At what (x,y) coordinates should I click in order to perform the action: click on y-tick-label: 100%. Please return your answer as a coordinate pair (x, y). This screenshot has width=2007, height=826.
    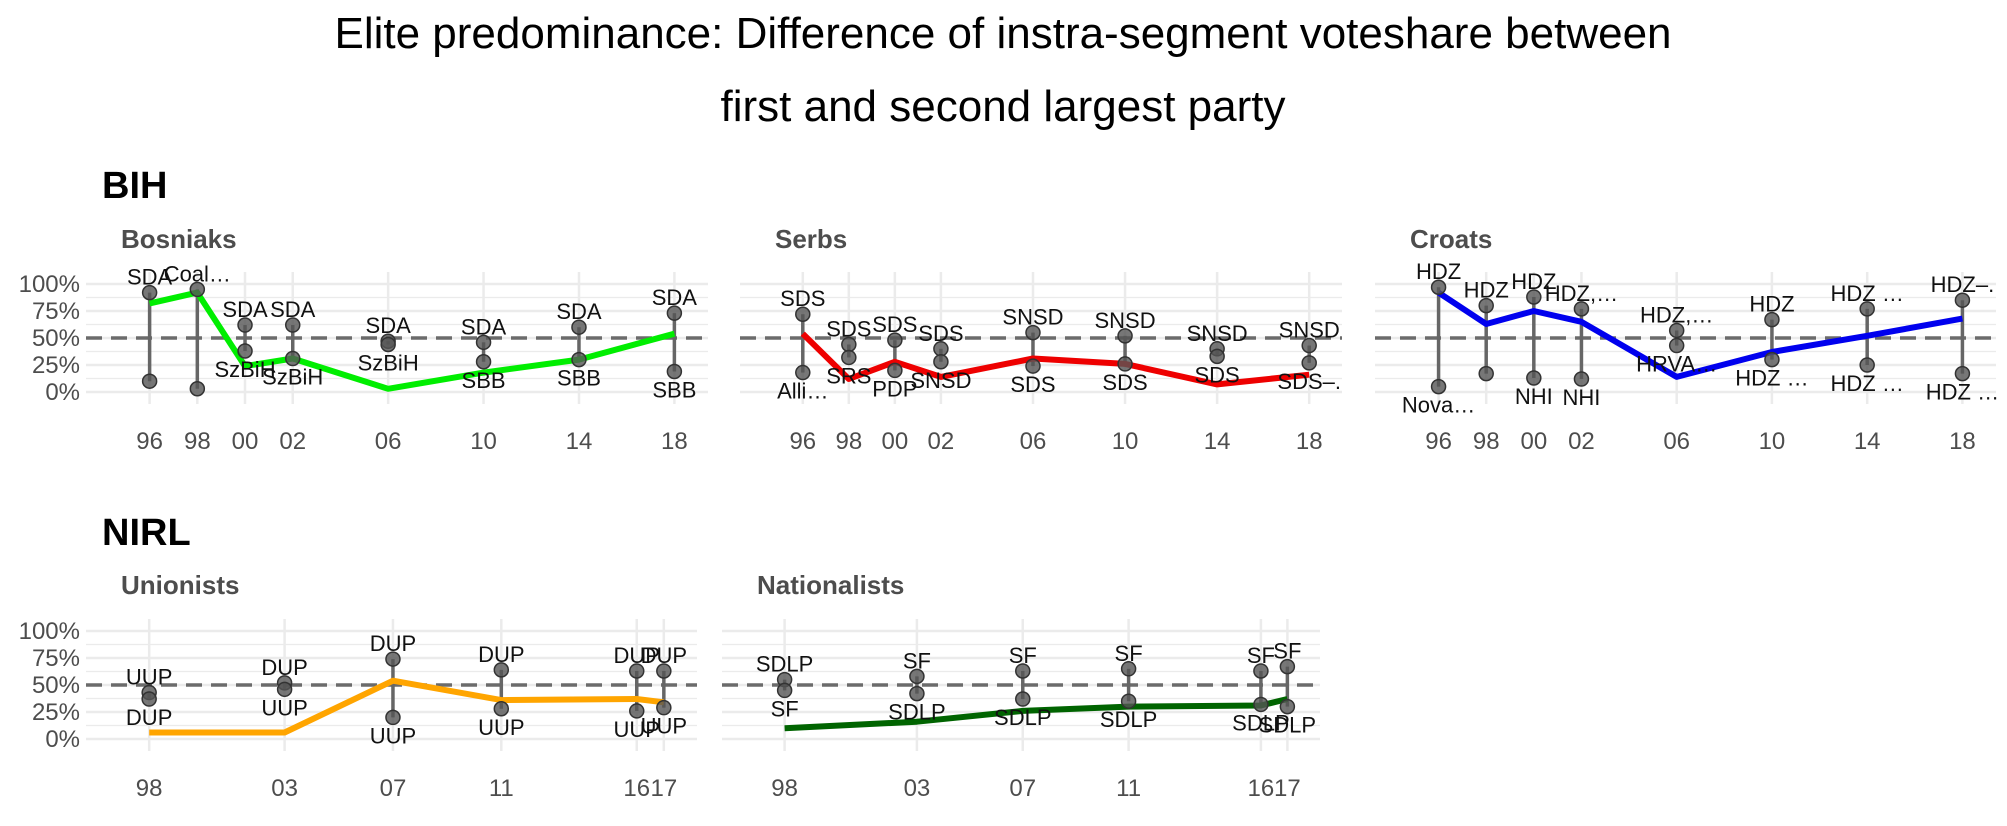
    Looking at the image, I should click on (49, 631).